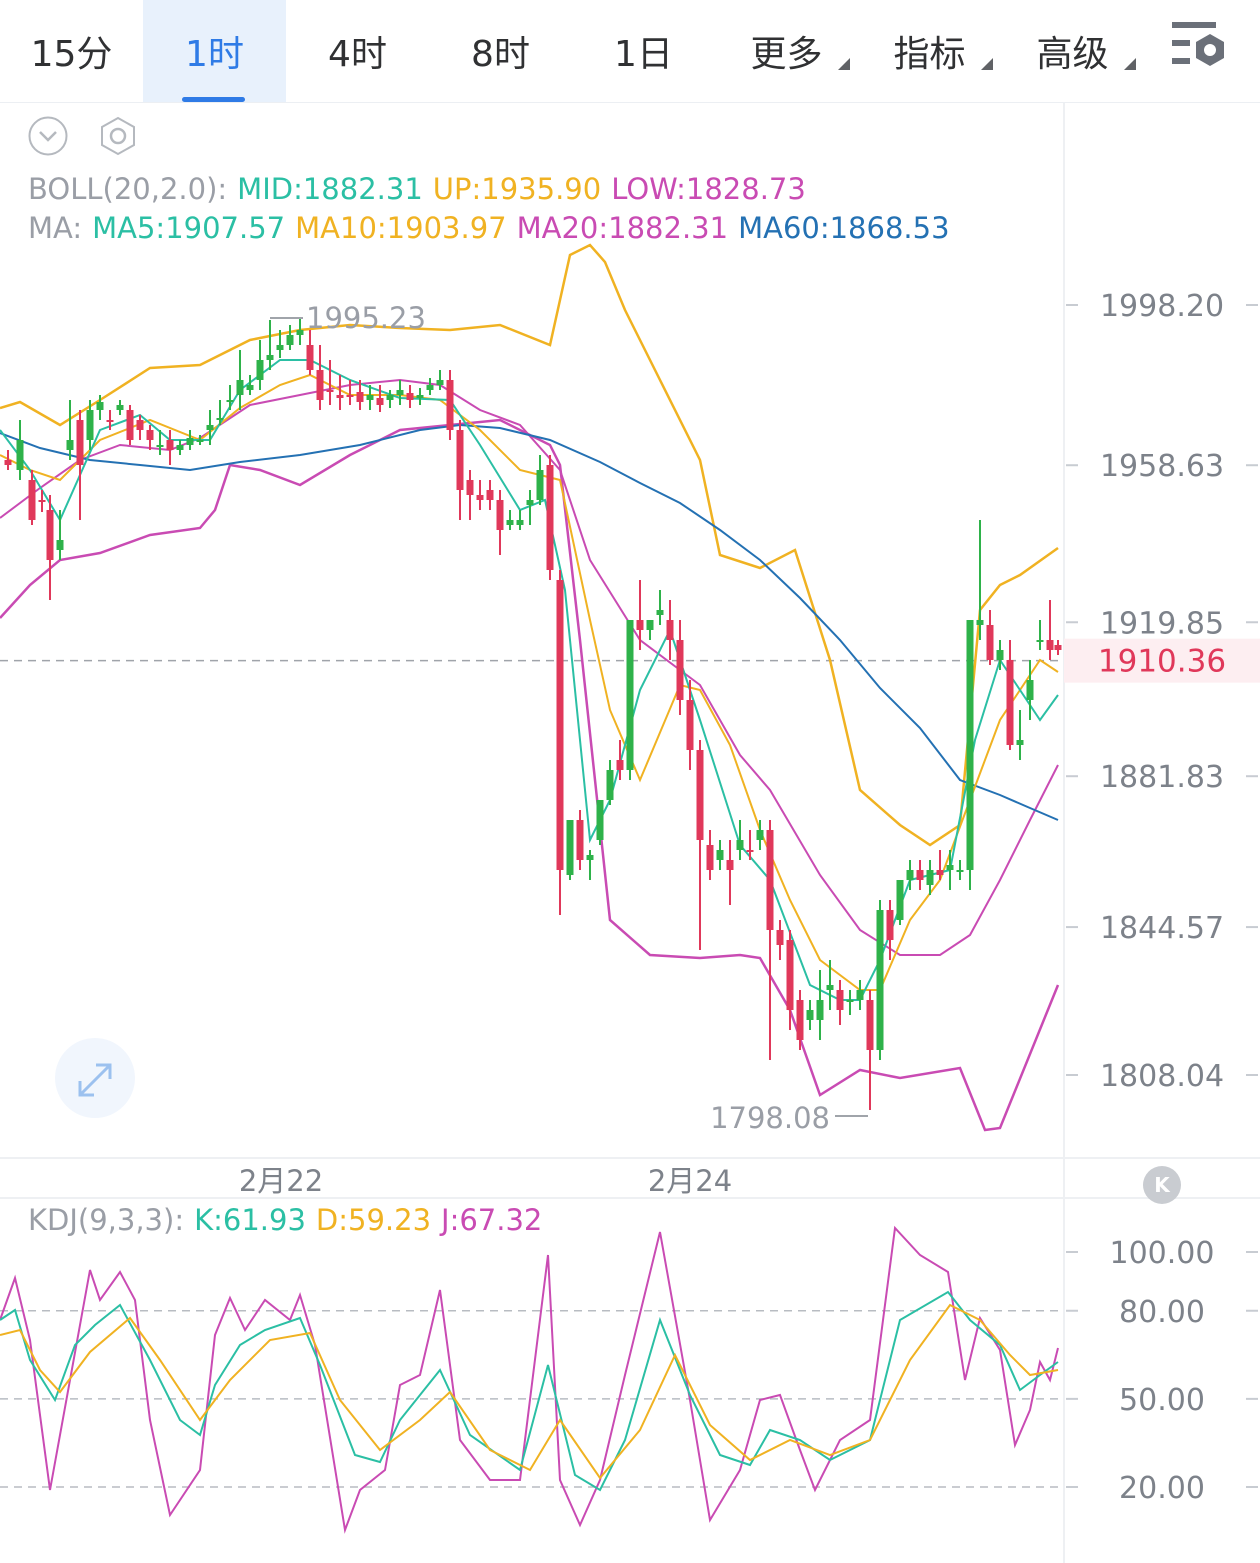 This screenshot has width=1260, height=1563. What do you see at coordinates (1072, 51) in the screenshot?
I see `tab-advanced: 高级` at bounding box center [1072, 51].